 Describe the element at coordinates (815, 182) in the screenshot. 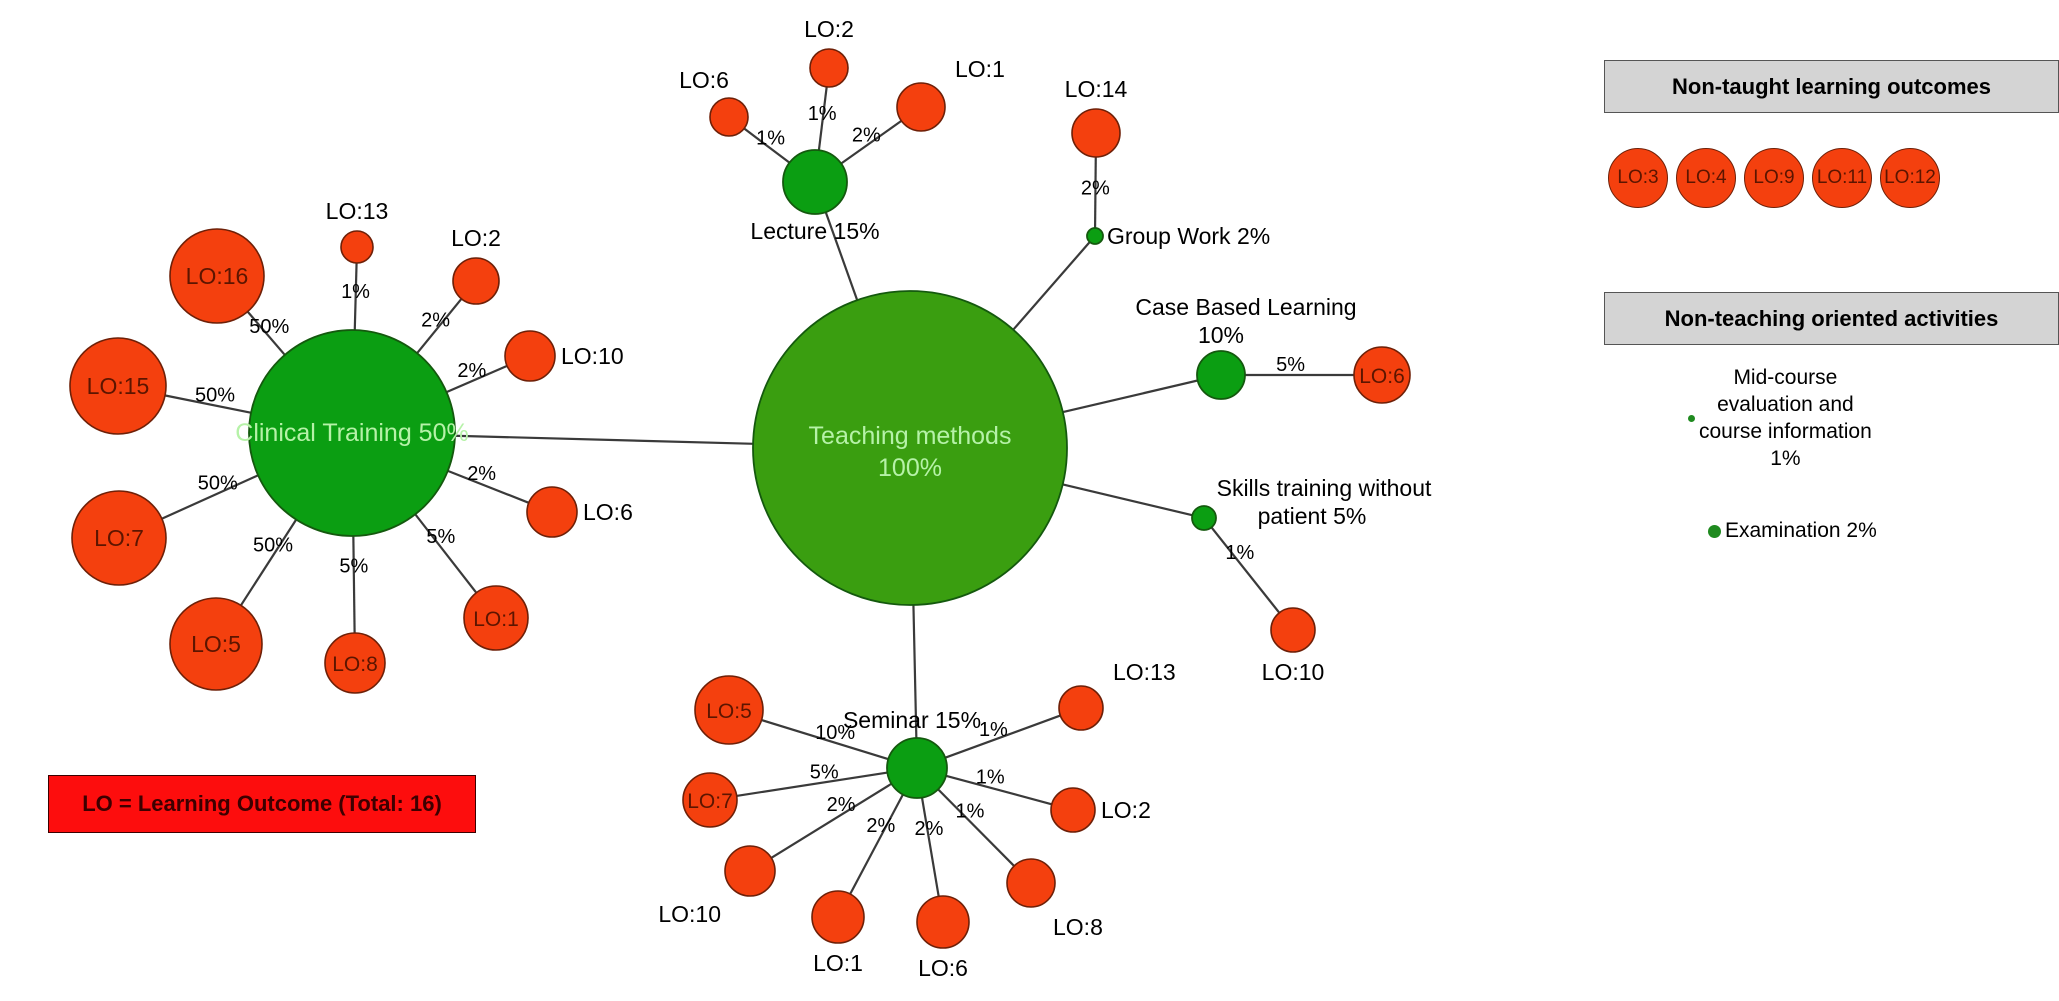

I see `method-node-lecture` at that location.